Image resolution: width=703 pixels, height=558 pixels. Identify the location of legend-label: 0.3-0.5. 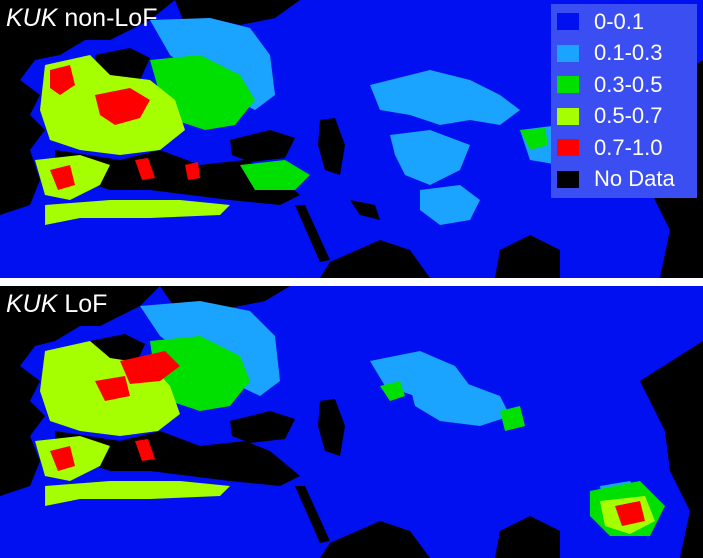
(628, 84).